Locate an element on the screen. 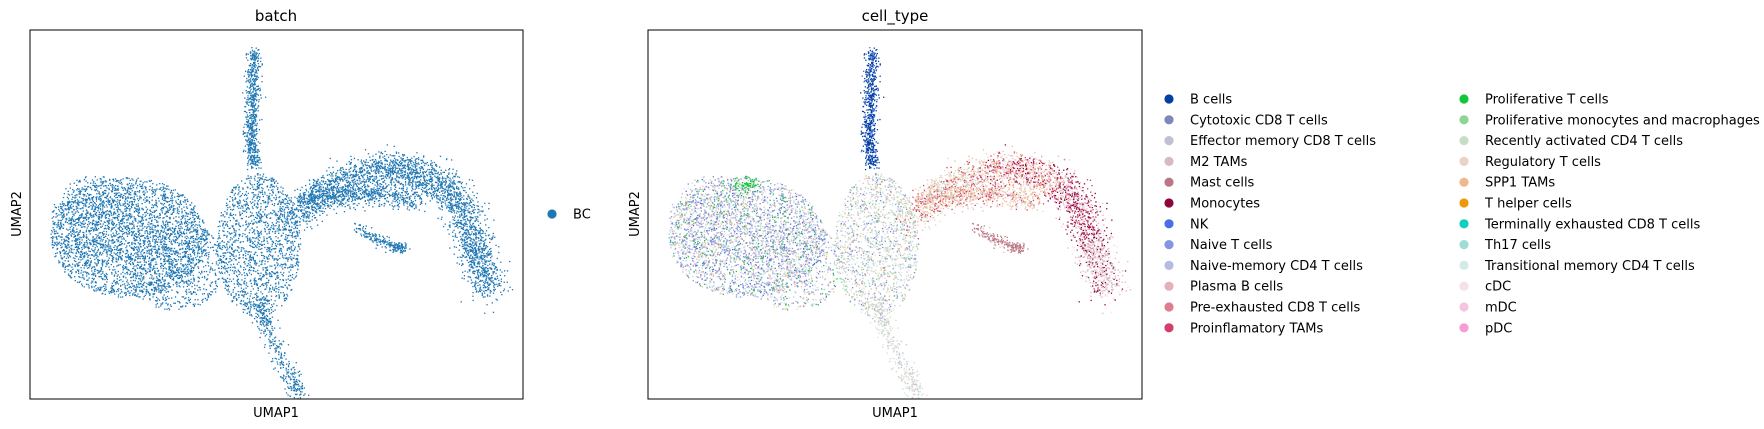  legend-label: Naive-memory CD4 T cells is located at coordinates (1276, 266).